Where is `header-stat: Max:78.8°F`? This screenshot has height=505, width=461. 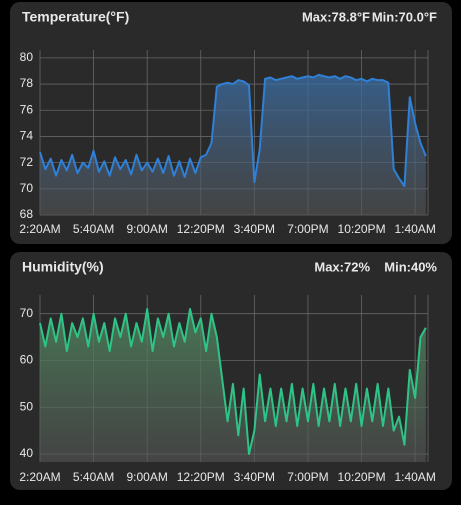 header-stat: Max:78.8°F is located at coordinates (336, 16).